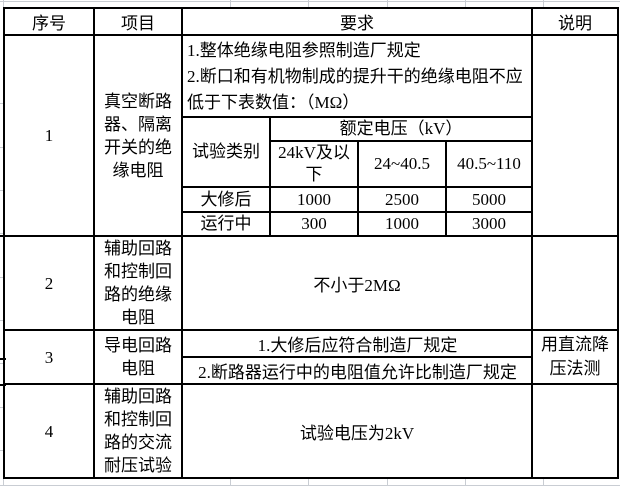  Describe the element at coordinates (399, 129) in the screenshot. I see `voltage-header: 额定电压（kV）` at that location.